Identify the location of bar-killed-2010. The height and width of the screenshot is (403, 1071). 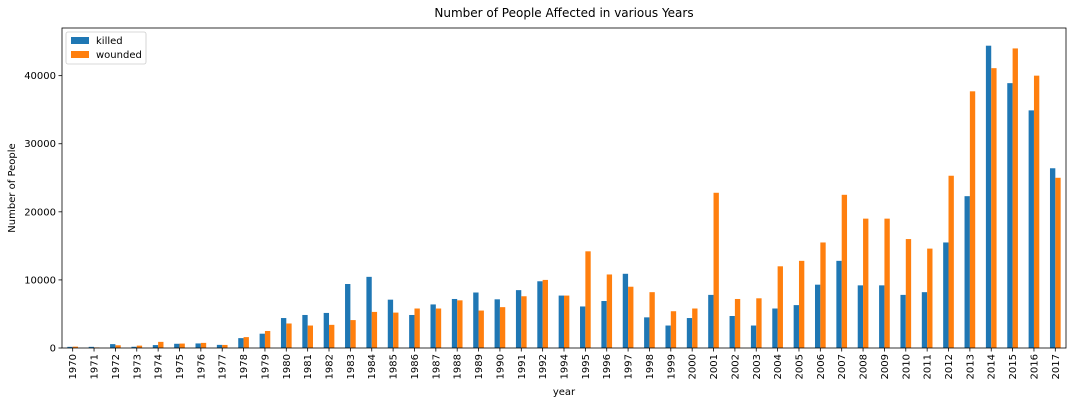
(903, 321).